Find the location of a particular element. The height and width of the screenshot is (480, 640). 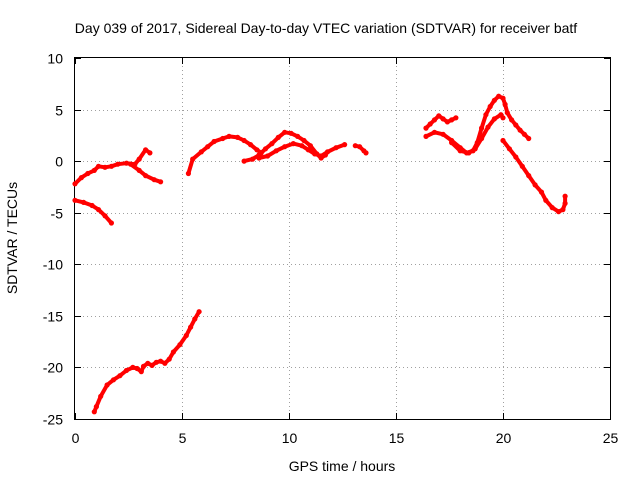

x-tick-label: 10 is located at coordinates (290, 438).